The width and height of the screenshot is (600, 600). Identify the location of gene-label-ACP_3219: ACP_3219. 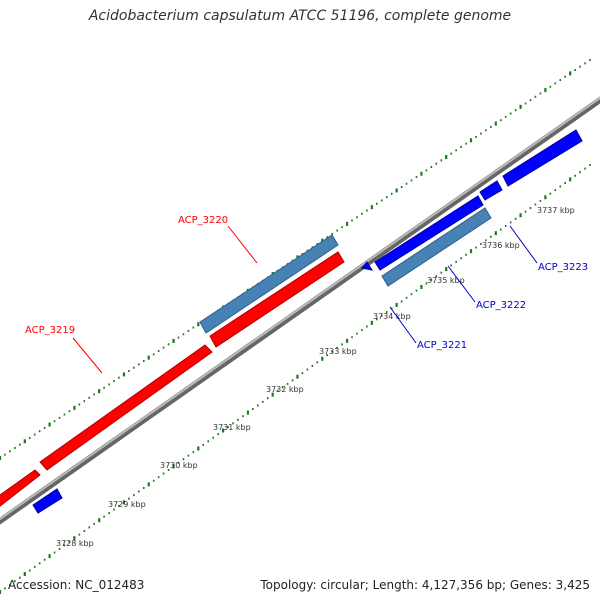
(50, 330).